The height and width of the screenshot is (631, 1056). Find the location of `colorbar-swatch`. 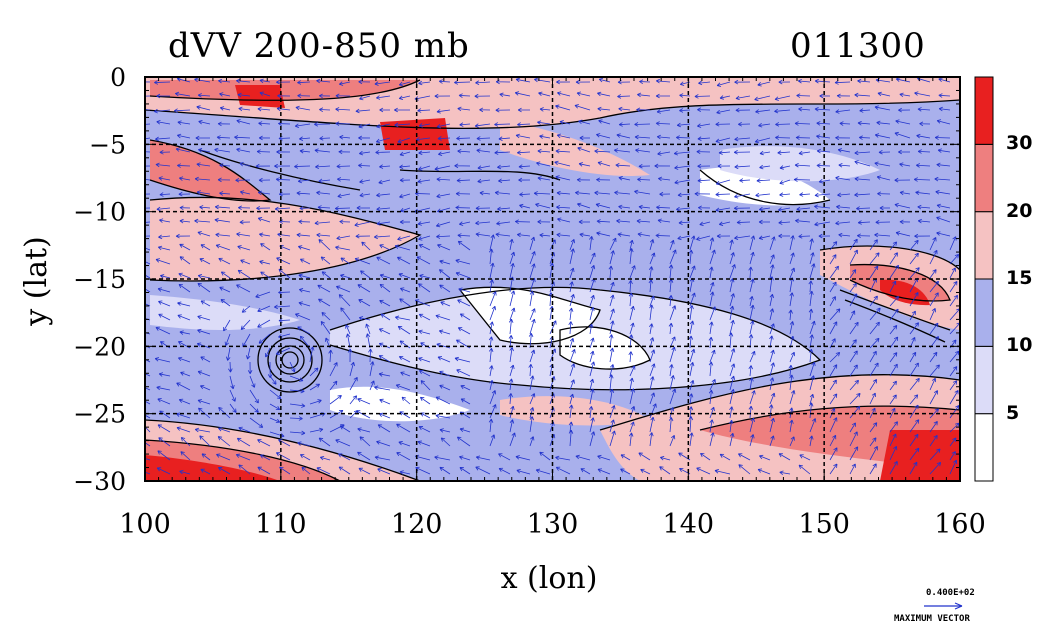

colorbar-swatch is located at coordinates (984, 312).